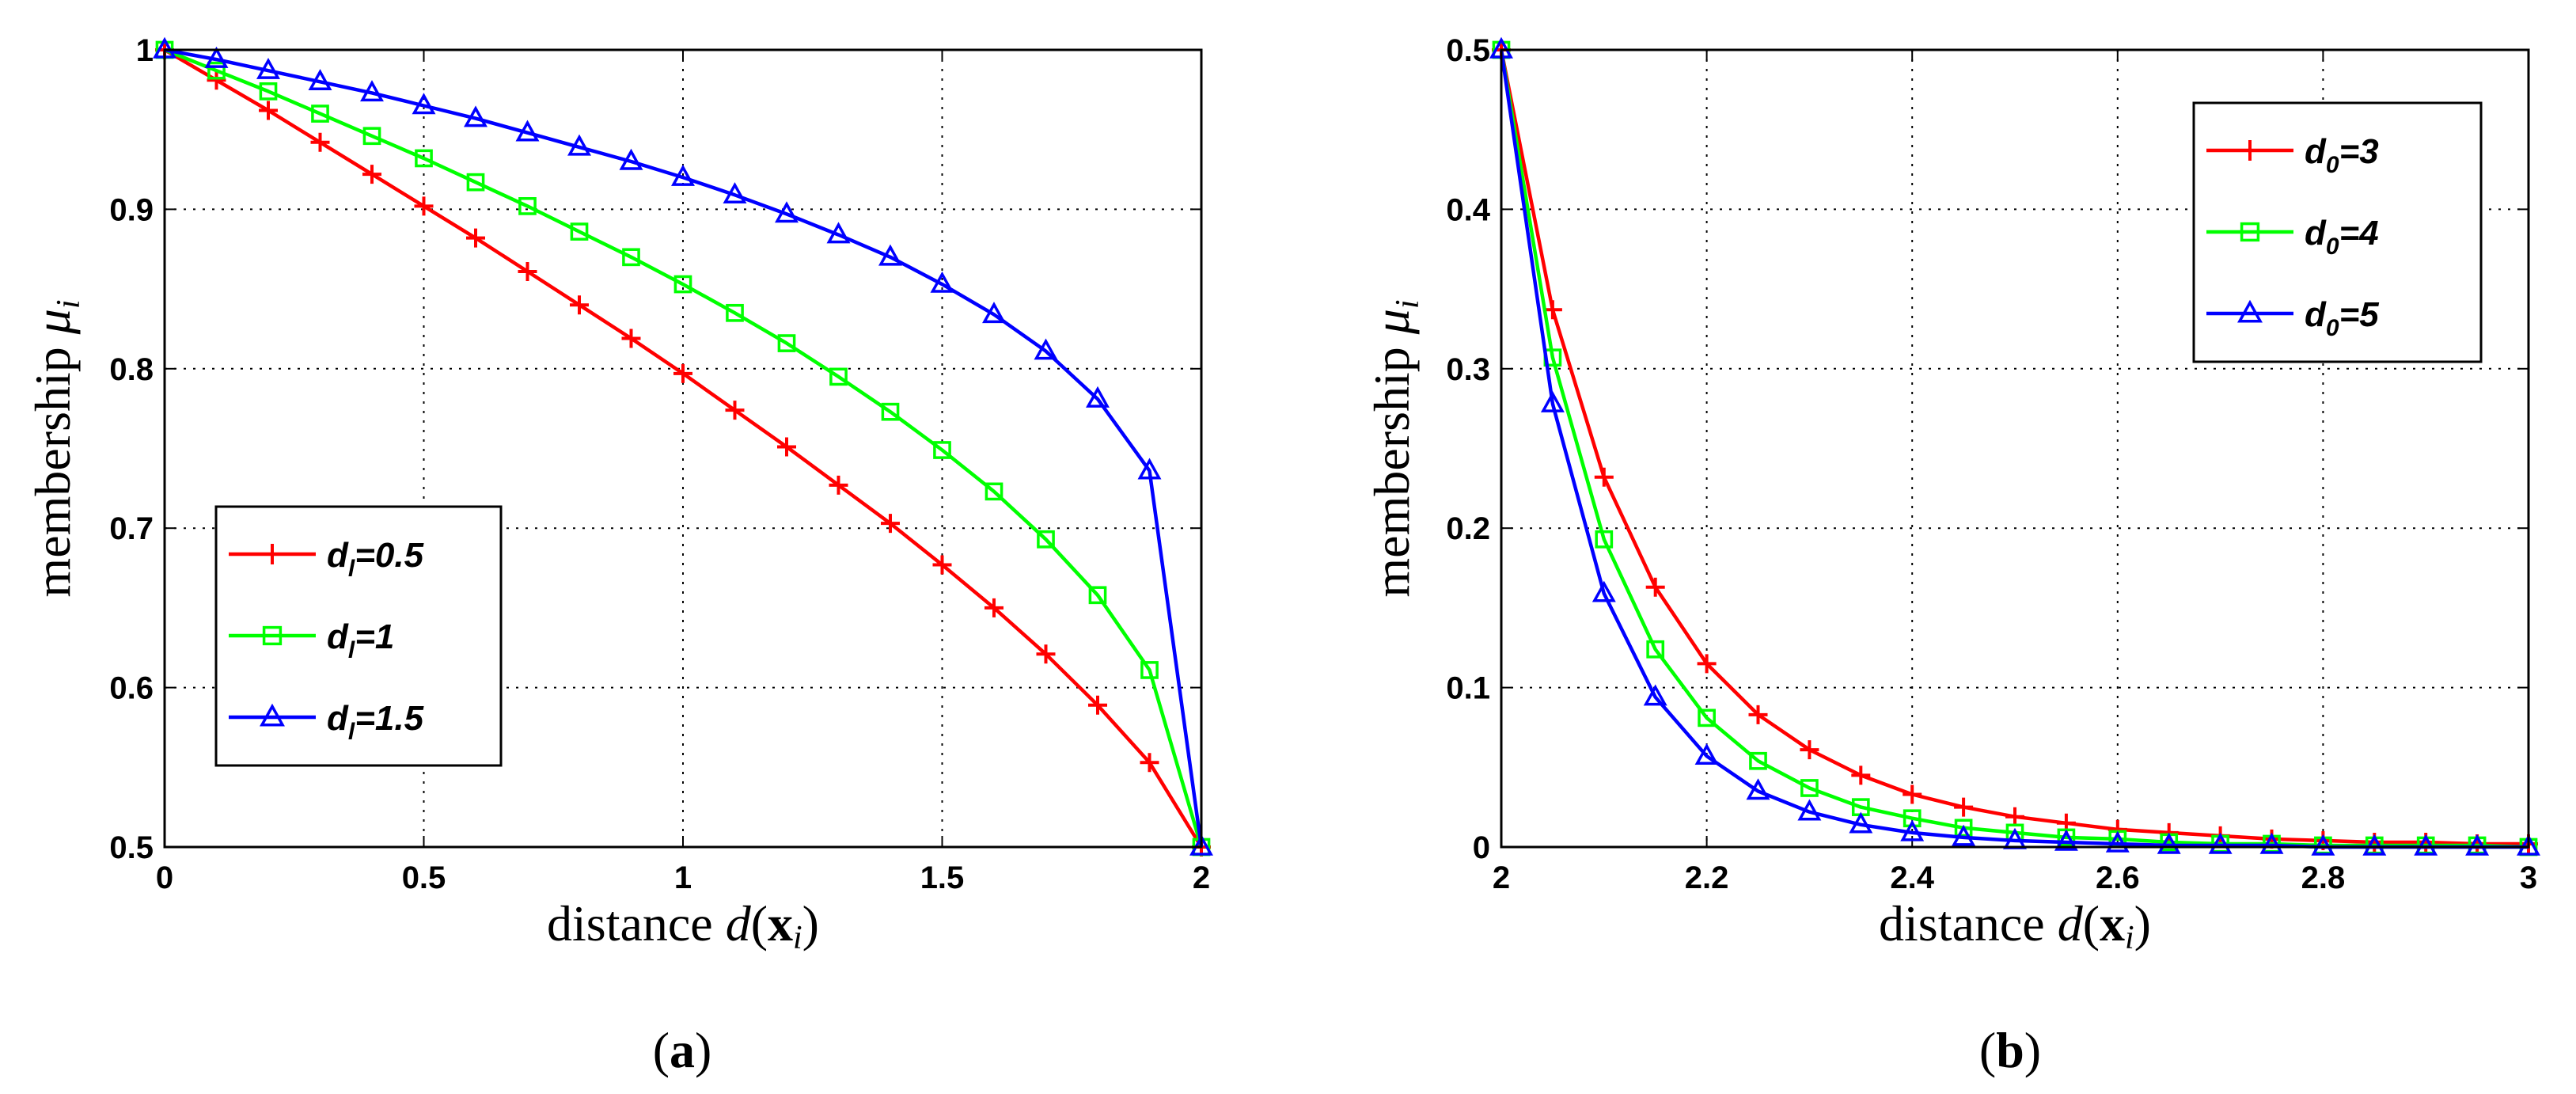  I want to click on legend-label: d0=4, so click(2342, 237).